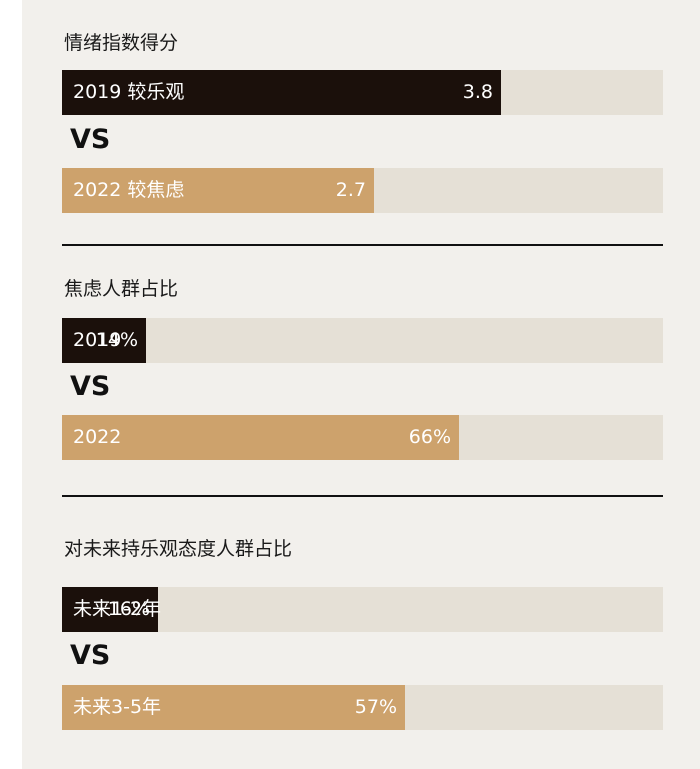  I want to click on bar-value: 14%, so click(116, 340).